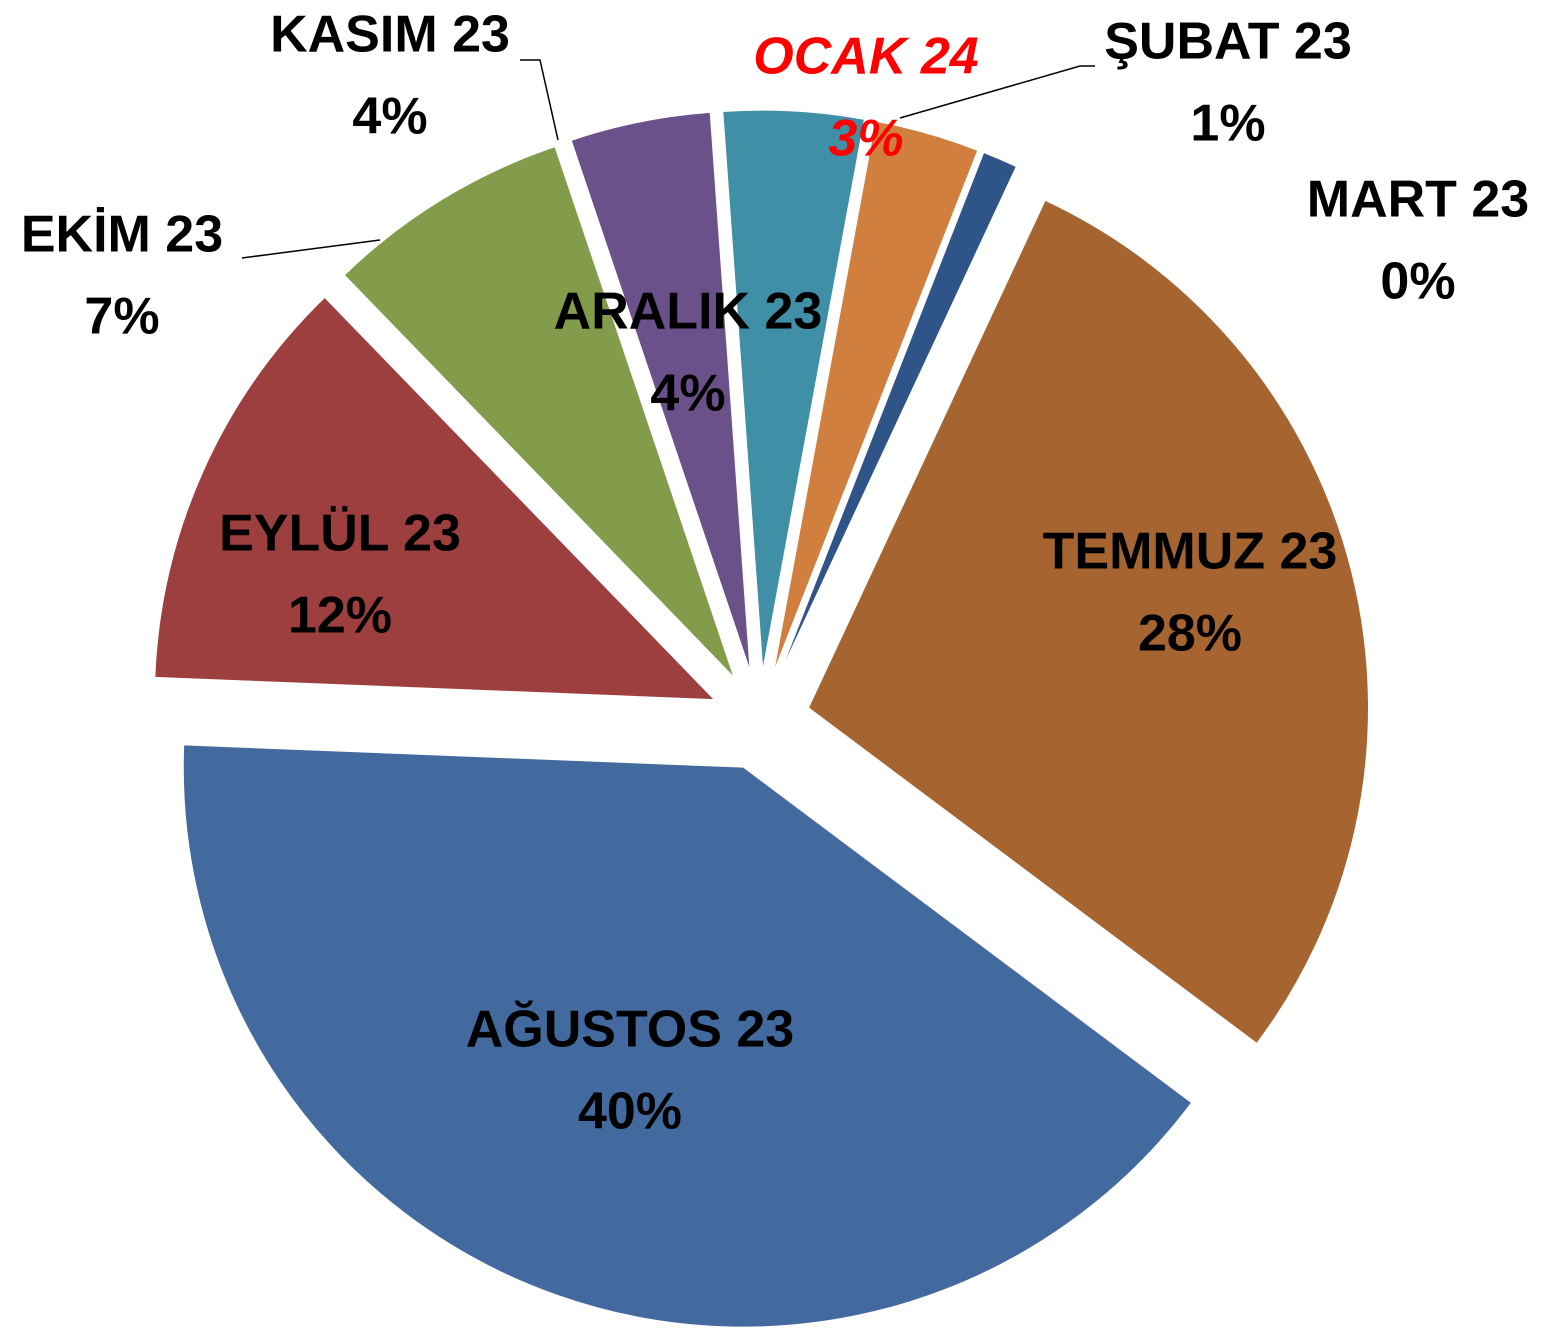 The height and width of the screenshot is (1335, 1559). Describe the element at coordinates (340, 616) in the screenshot. I see `slice-value-label: 12%` at that location.